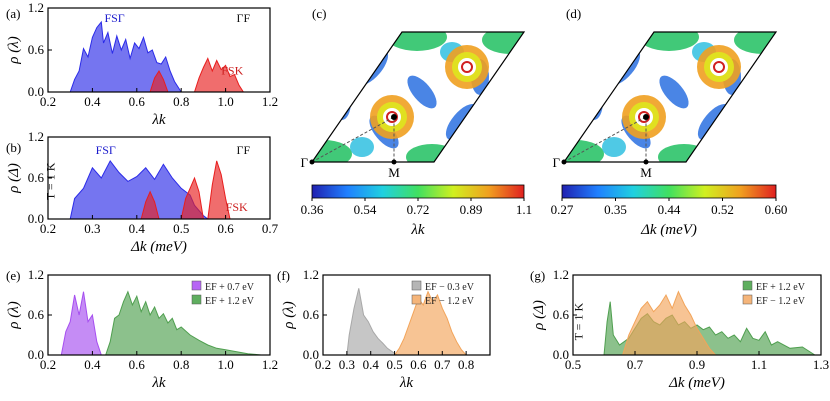 Image resolution: width=830 pixels, height=401 pixels. Describe the element at coordinates (450, 287) in the screenshot. I see `legend-label: EF − 0.3 eV` at that location.